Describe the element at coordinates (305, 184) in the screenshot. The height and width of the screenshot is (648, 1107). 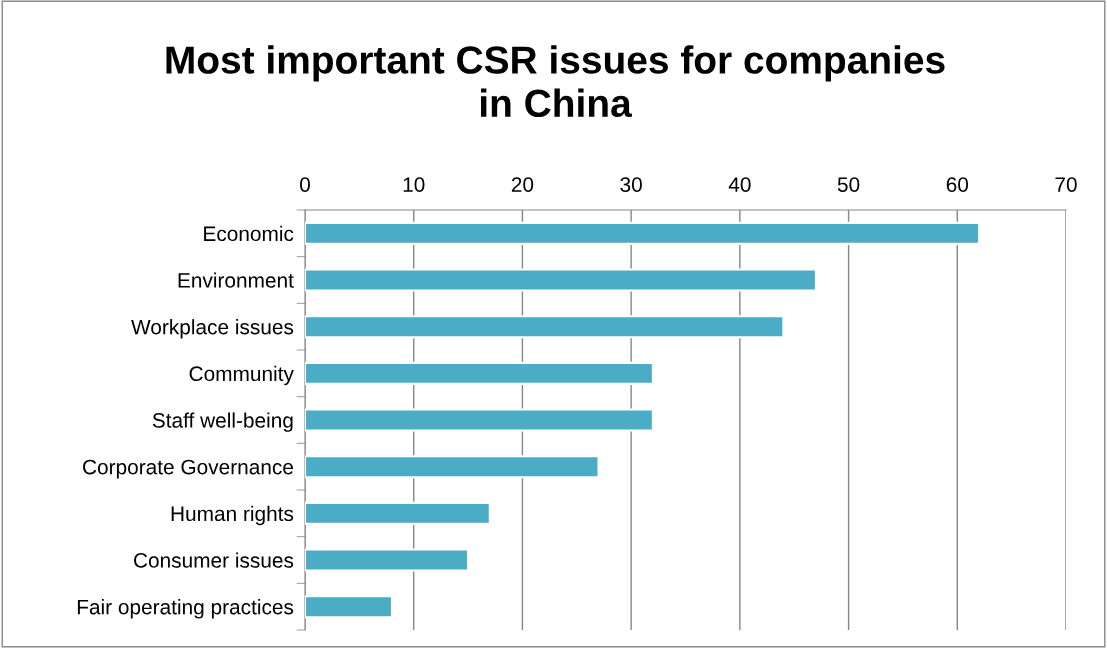
I see `x-tick-label: 0` at that location.